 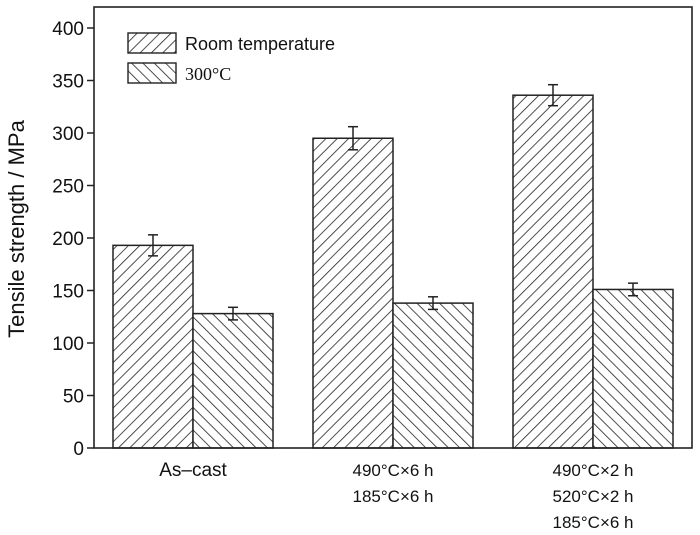 What do you see at coordinates (393, 470) in the screenshot?
I see `x-category-label-2-line-1: 490°C×6 h` at bounding box center [393, 470].